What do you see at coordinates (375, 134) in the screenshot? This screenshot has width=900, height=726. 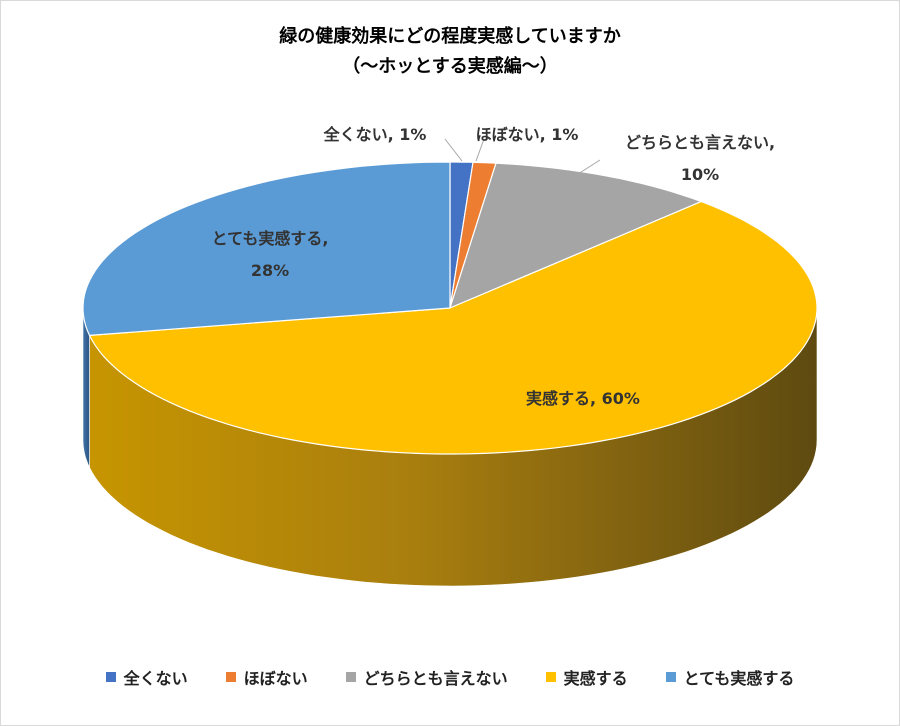 I see `data-label-全くない: 全くない, 1%` at bounding box center [375, 134].